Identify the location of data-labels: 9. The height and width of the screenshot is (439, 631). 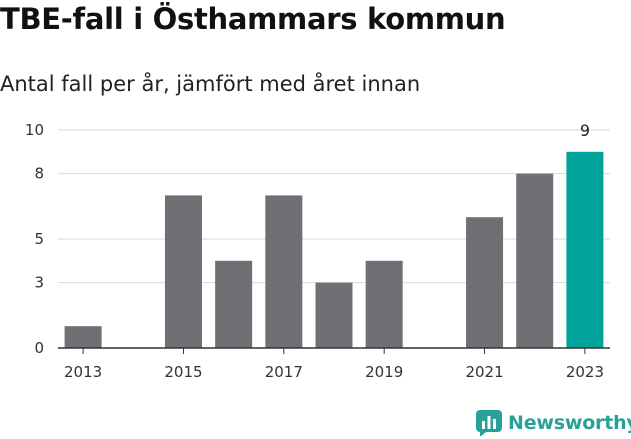
(585, 130).